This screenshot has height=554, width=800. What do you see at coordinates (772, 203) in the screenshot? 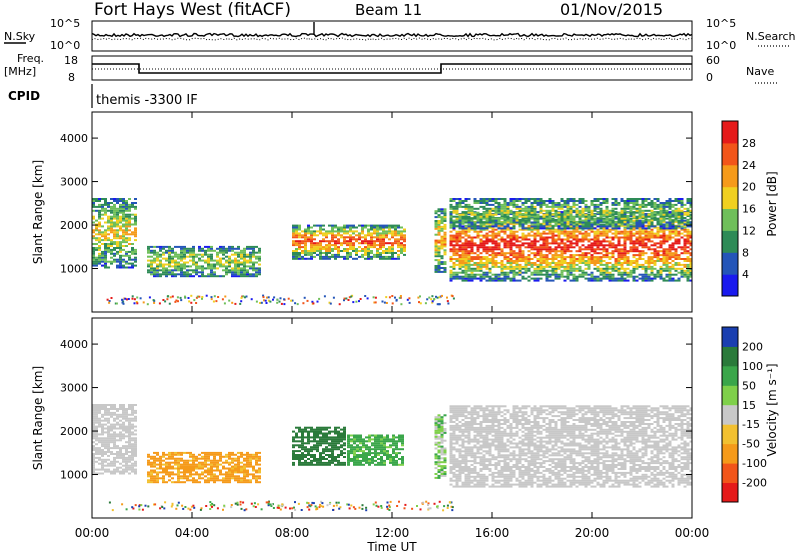
I see `power-colorbar-label: Power [dB]` at bounding box center [772, 203].